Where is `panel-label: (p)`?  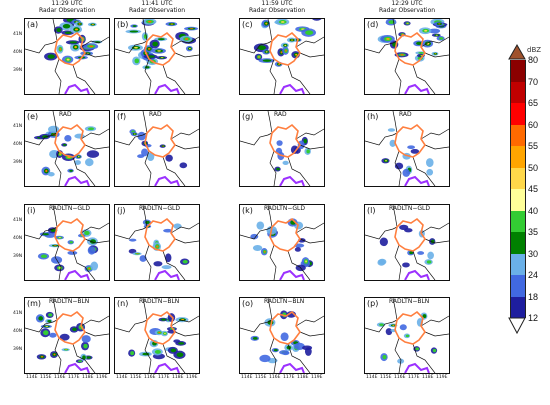 panel-label: (p) is located at coordinates (373, 303).